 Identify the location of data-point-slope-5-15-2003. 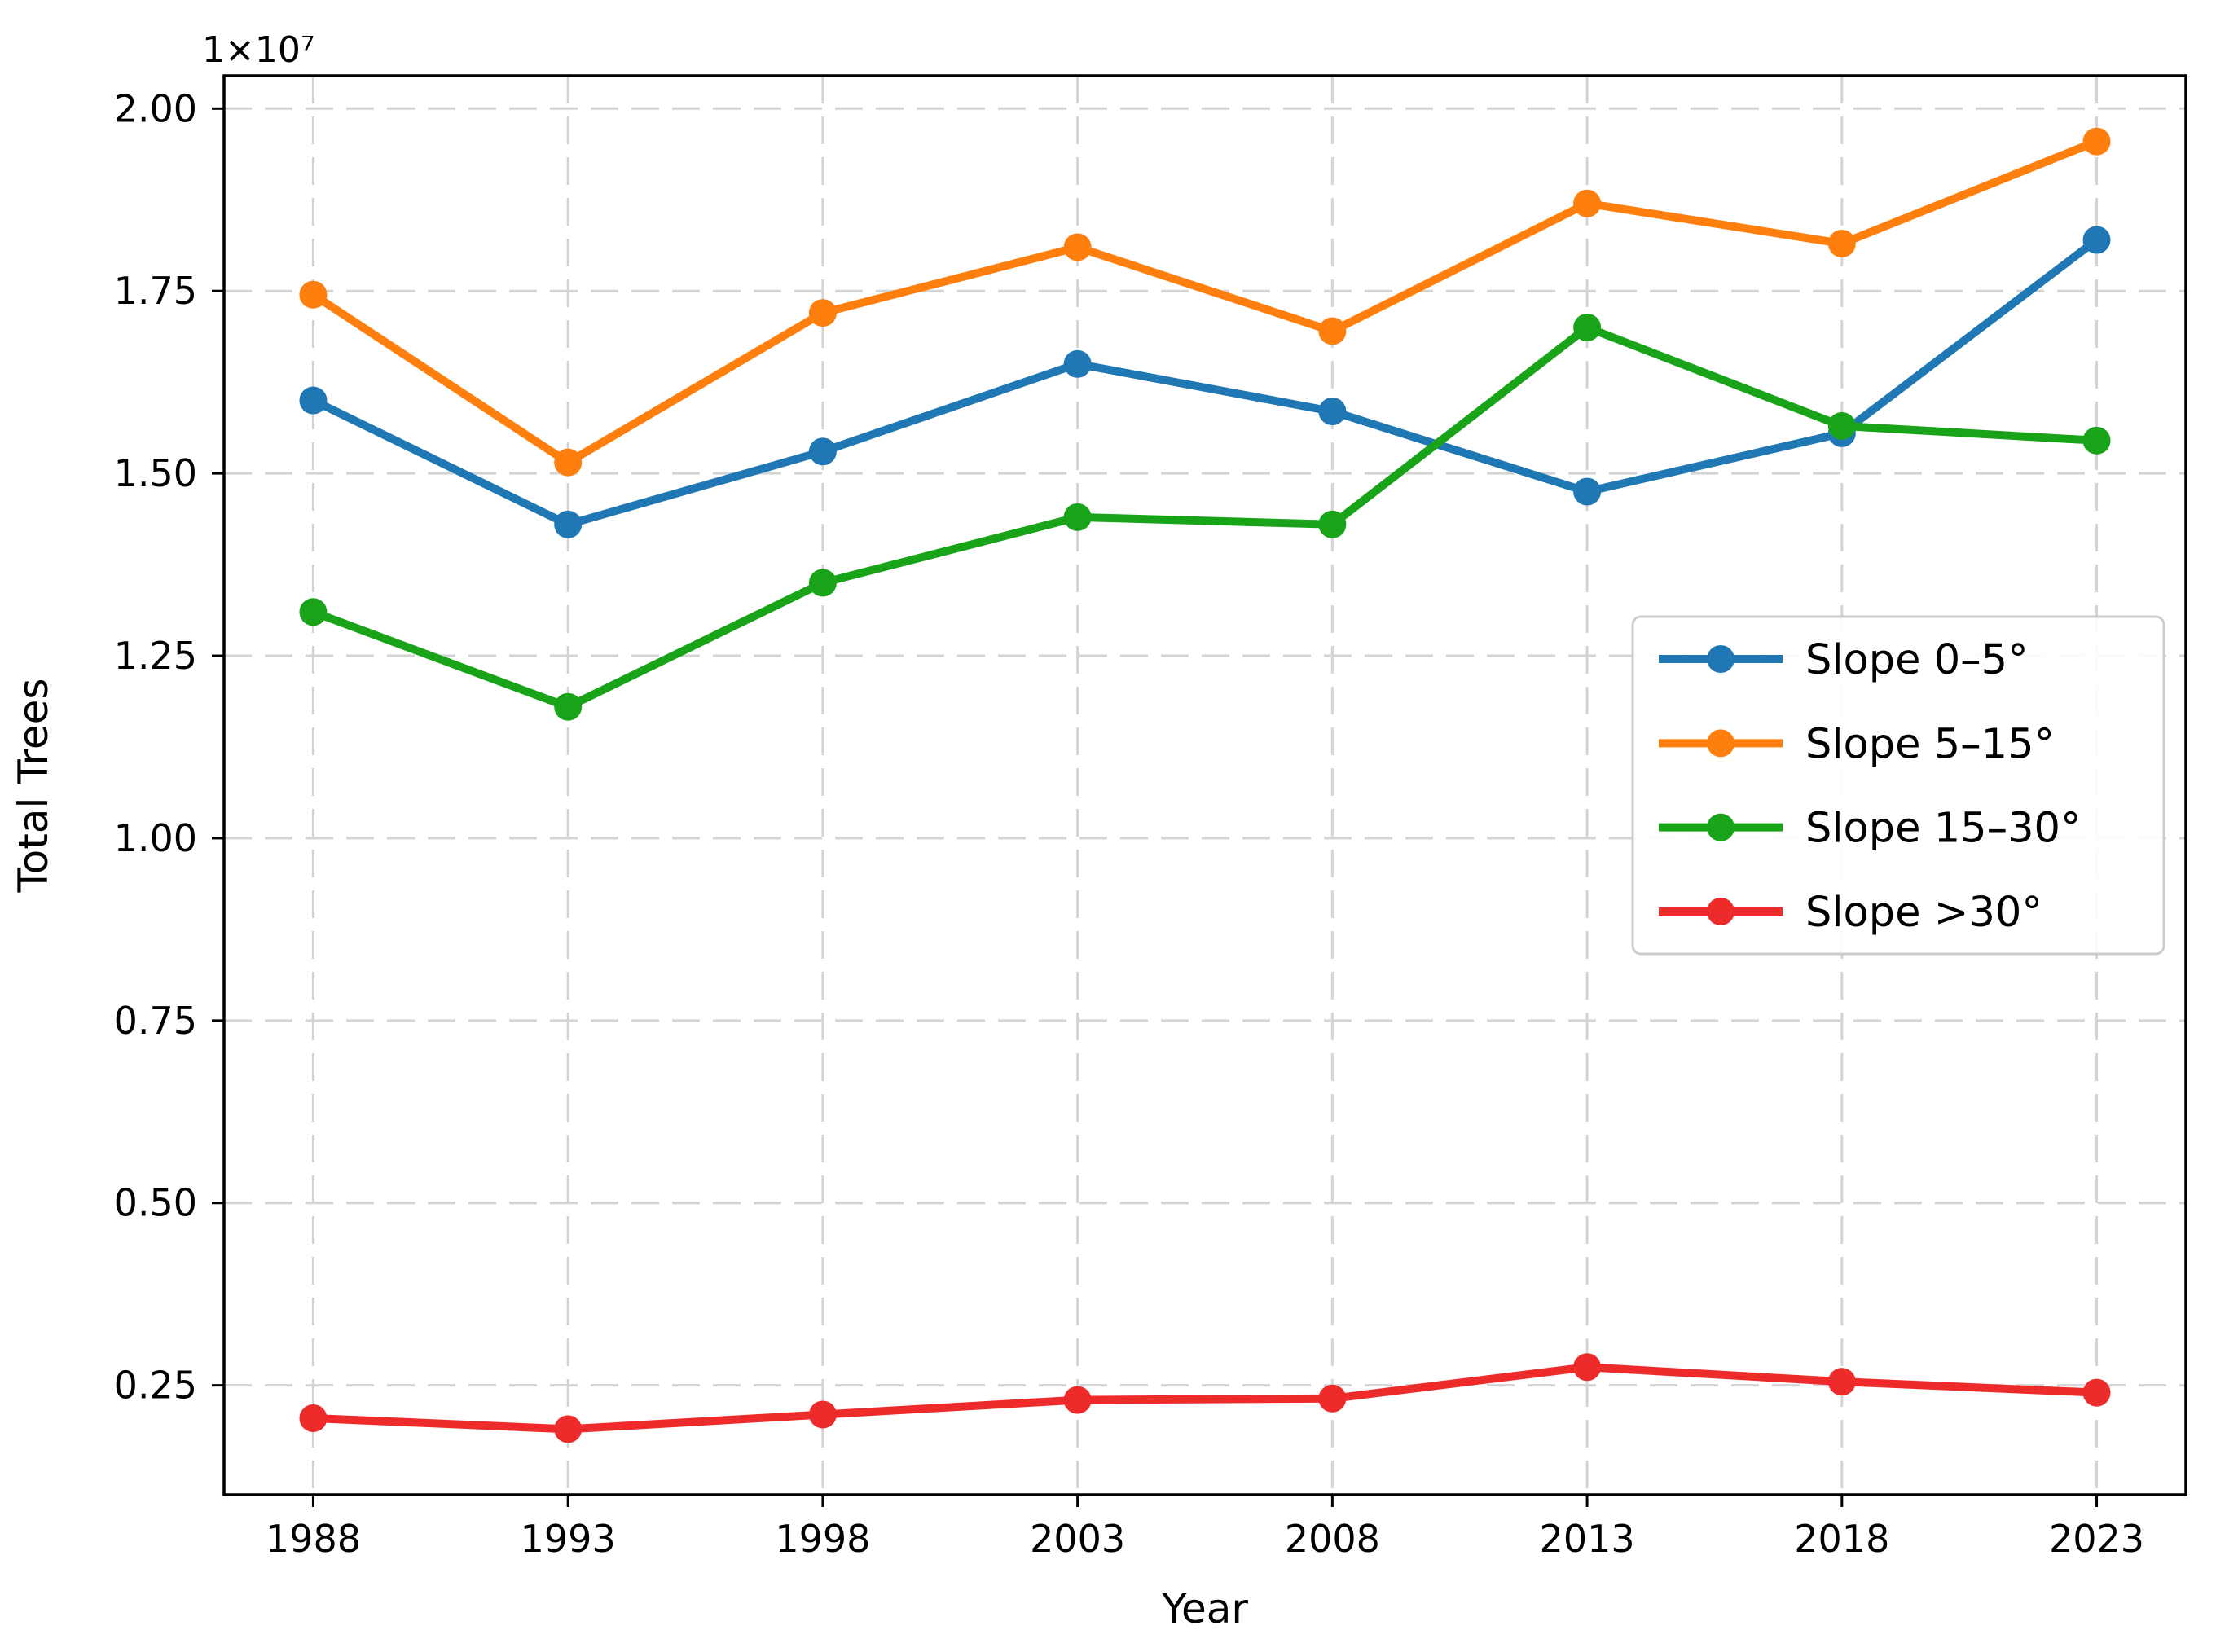
(1077, 247).